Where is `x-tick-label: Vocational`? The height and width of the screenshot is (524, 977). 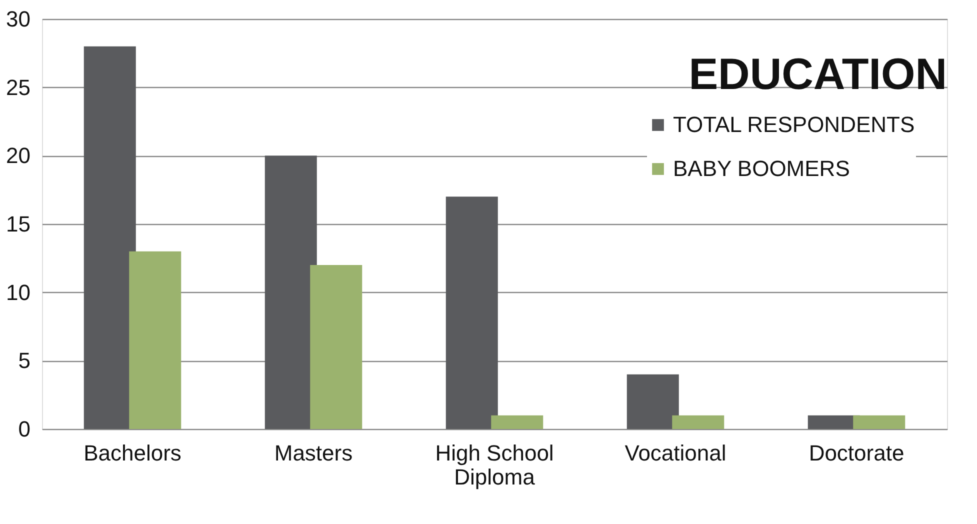 x-tick-label: Vocational is located at coordinates (675, 453).